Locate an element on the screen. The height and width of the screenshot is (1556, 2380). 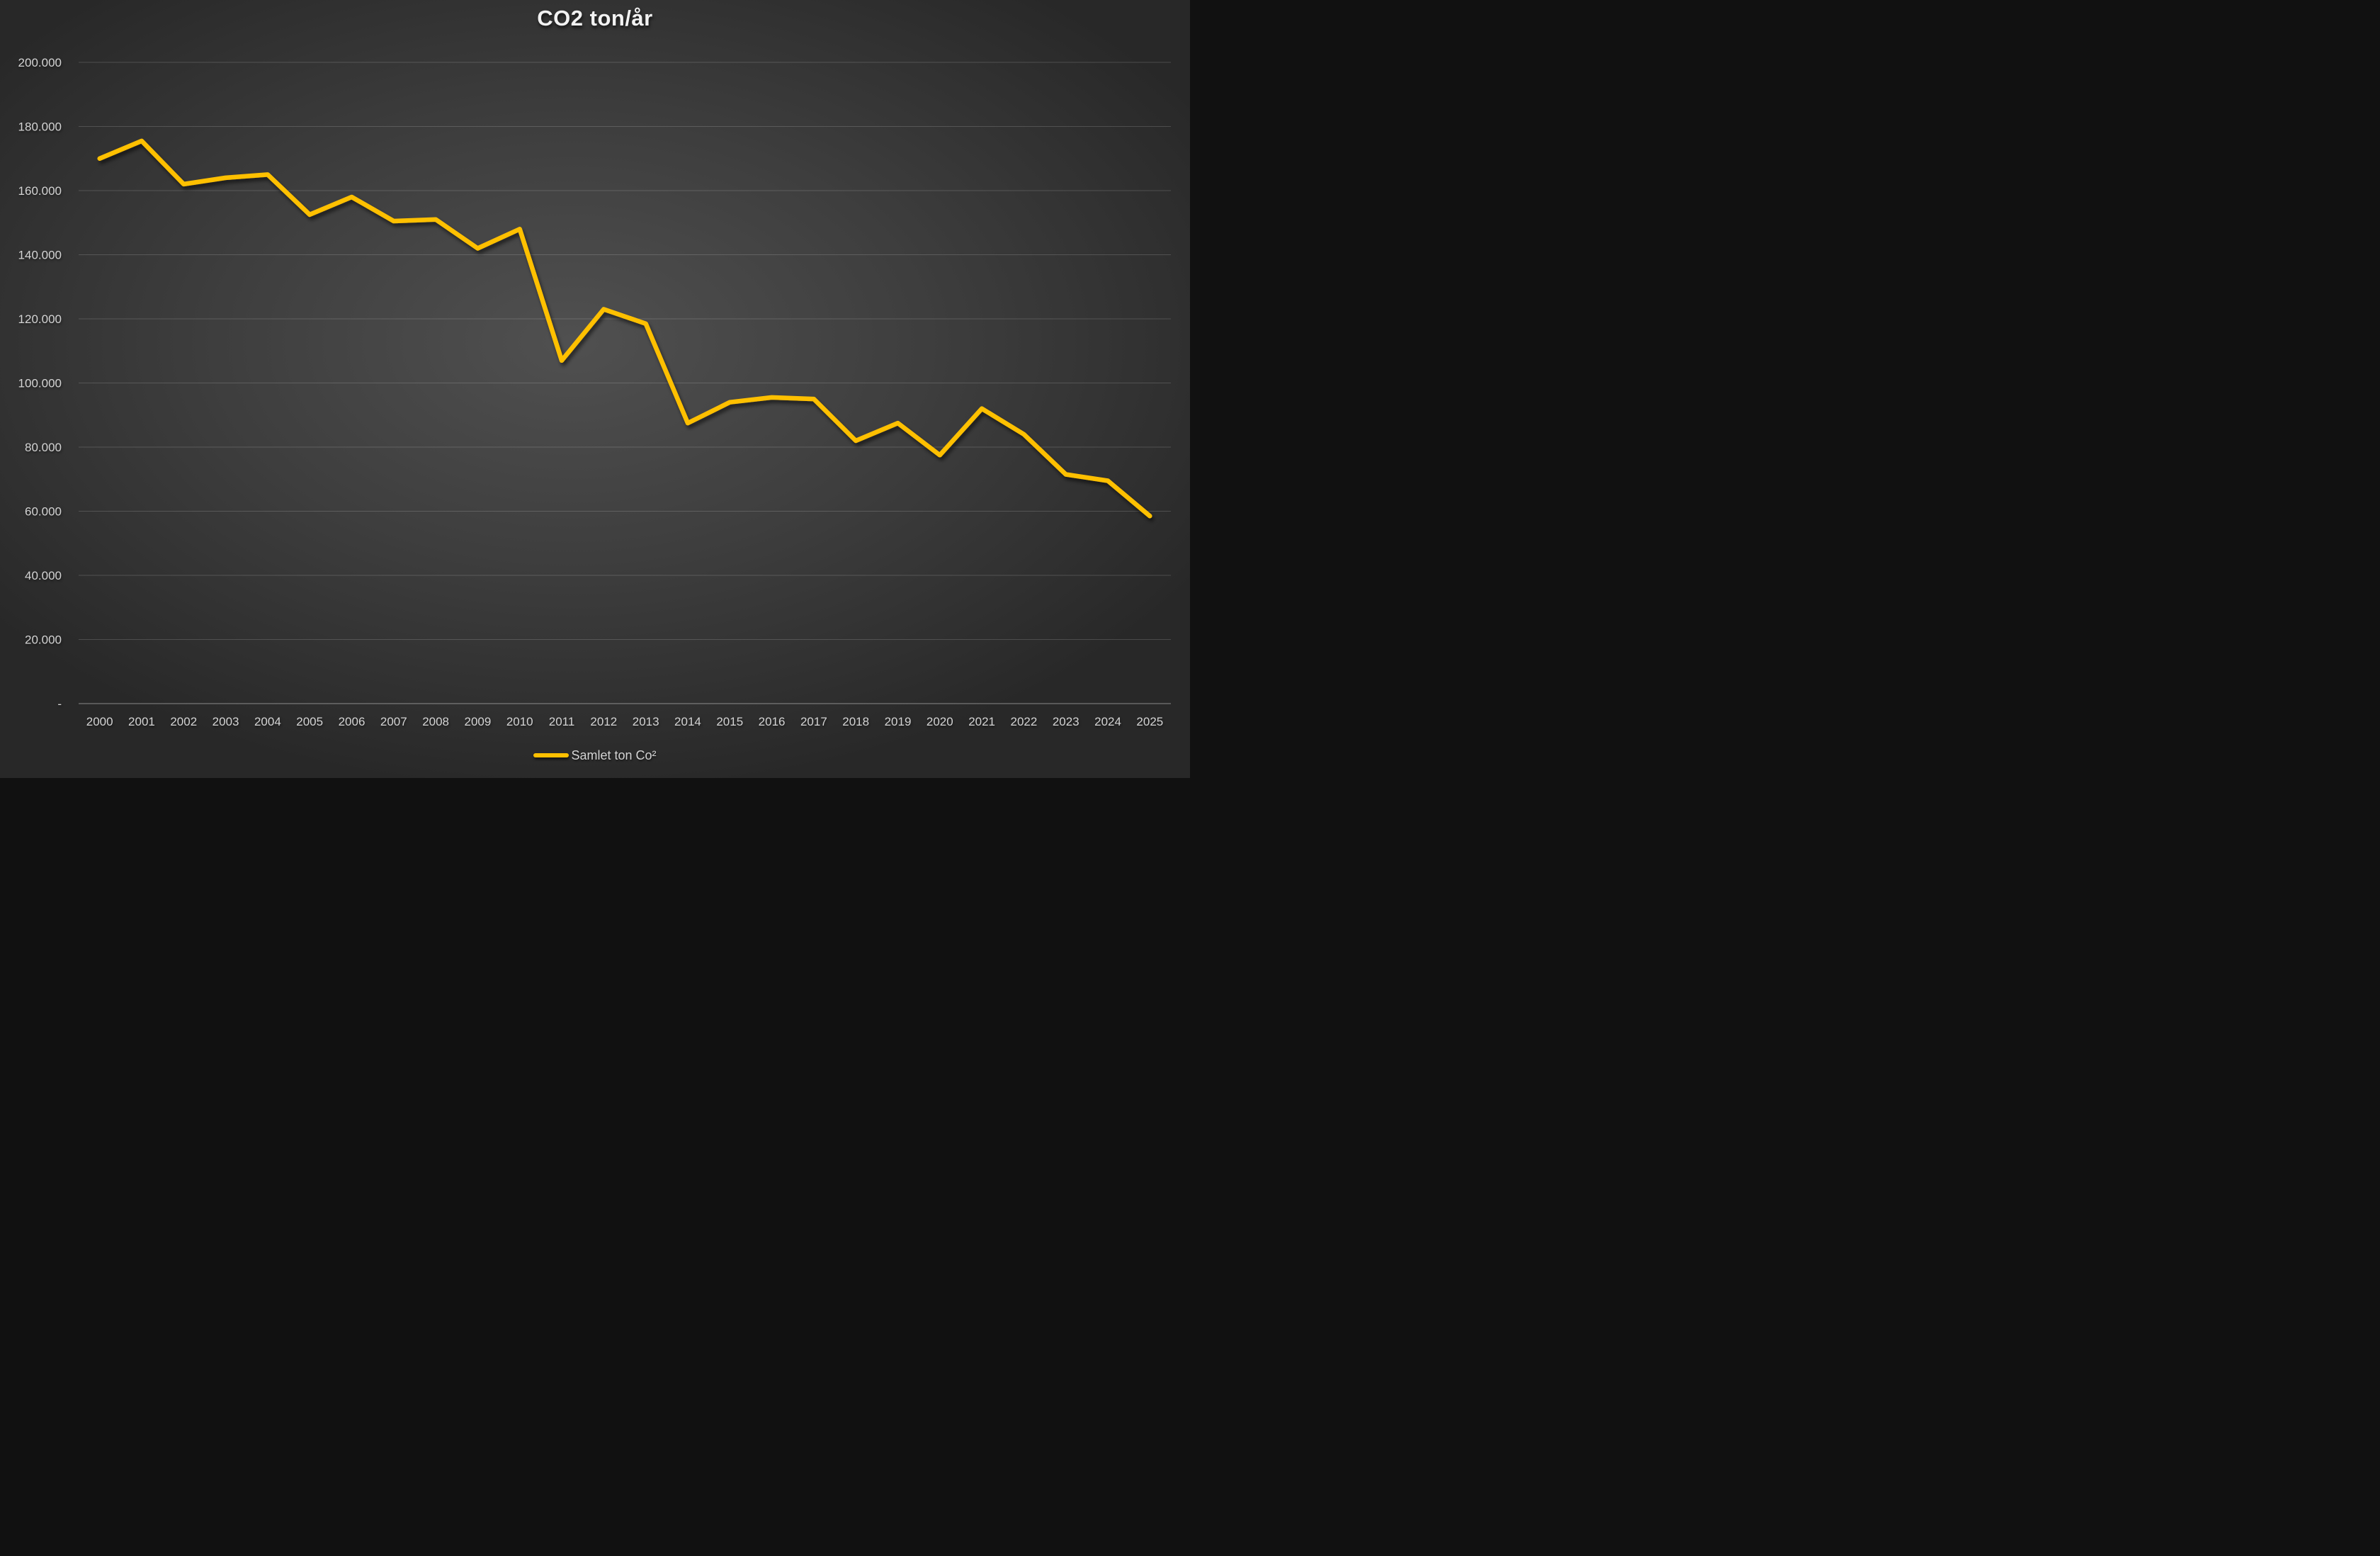
x-tick-label: 2008 is located at coordinates (436, 721).